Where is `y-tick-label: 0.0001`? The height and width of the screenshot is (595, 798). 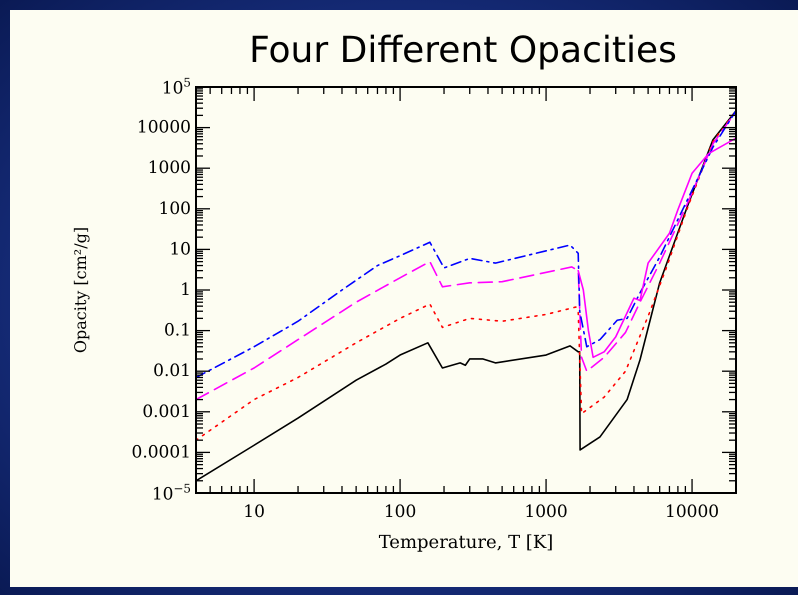 y-tick-label: 0.0001 is located at coordinates (161, 452).